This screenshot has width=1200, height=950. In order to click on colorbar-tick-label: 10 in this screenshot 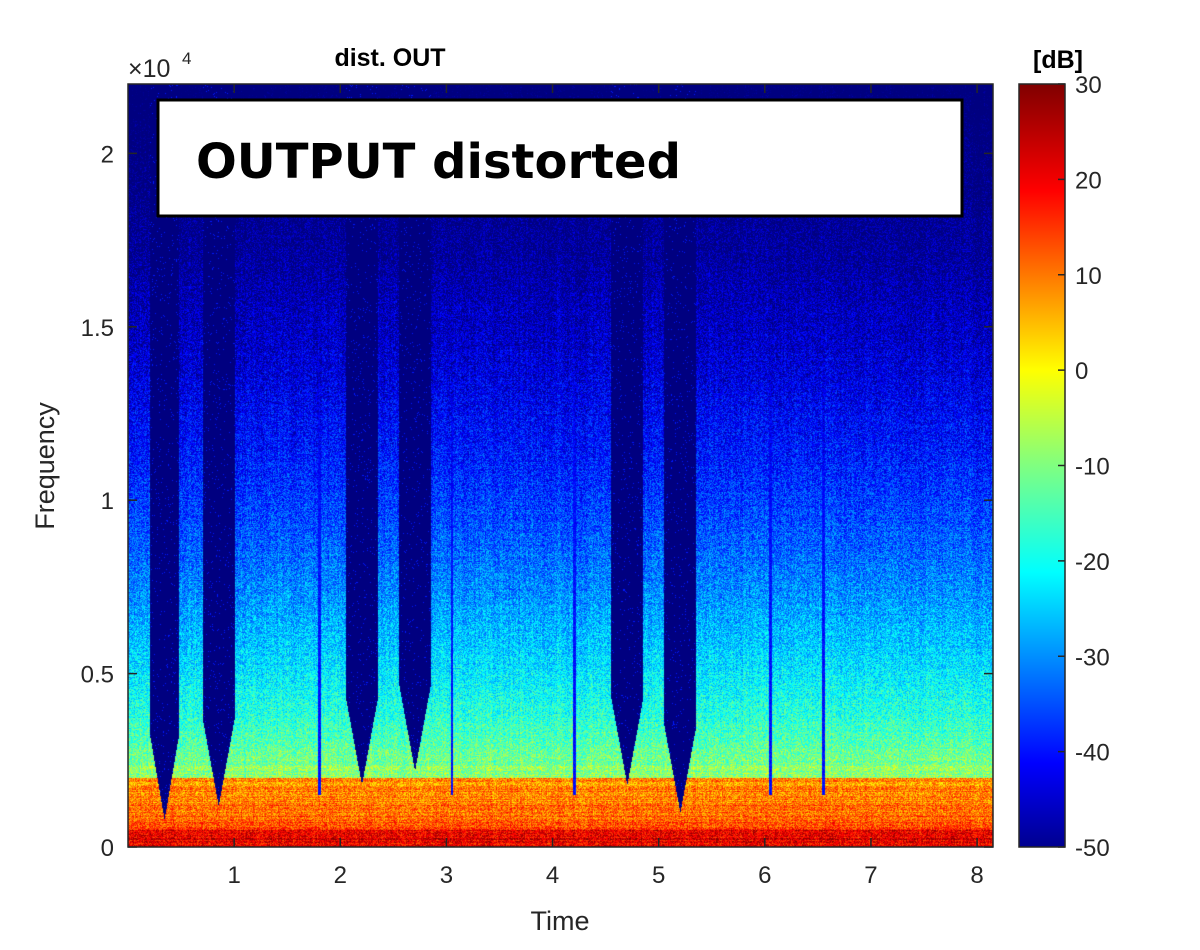, I will do `click(1088, 276)`.